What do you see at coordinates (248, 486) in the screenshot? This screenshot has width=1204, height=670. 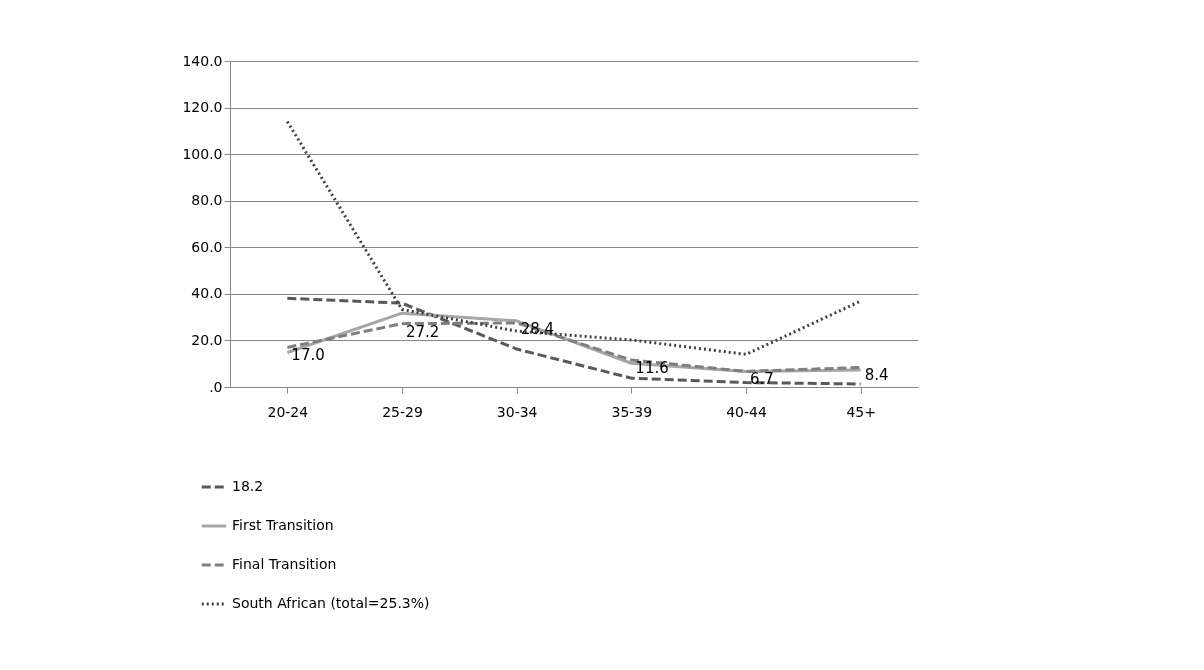 I see `legend-label: 18.2` at bounding box center [248, 486].